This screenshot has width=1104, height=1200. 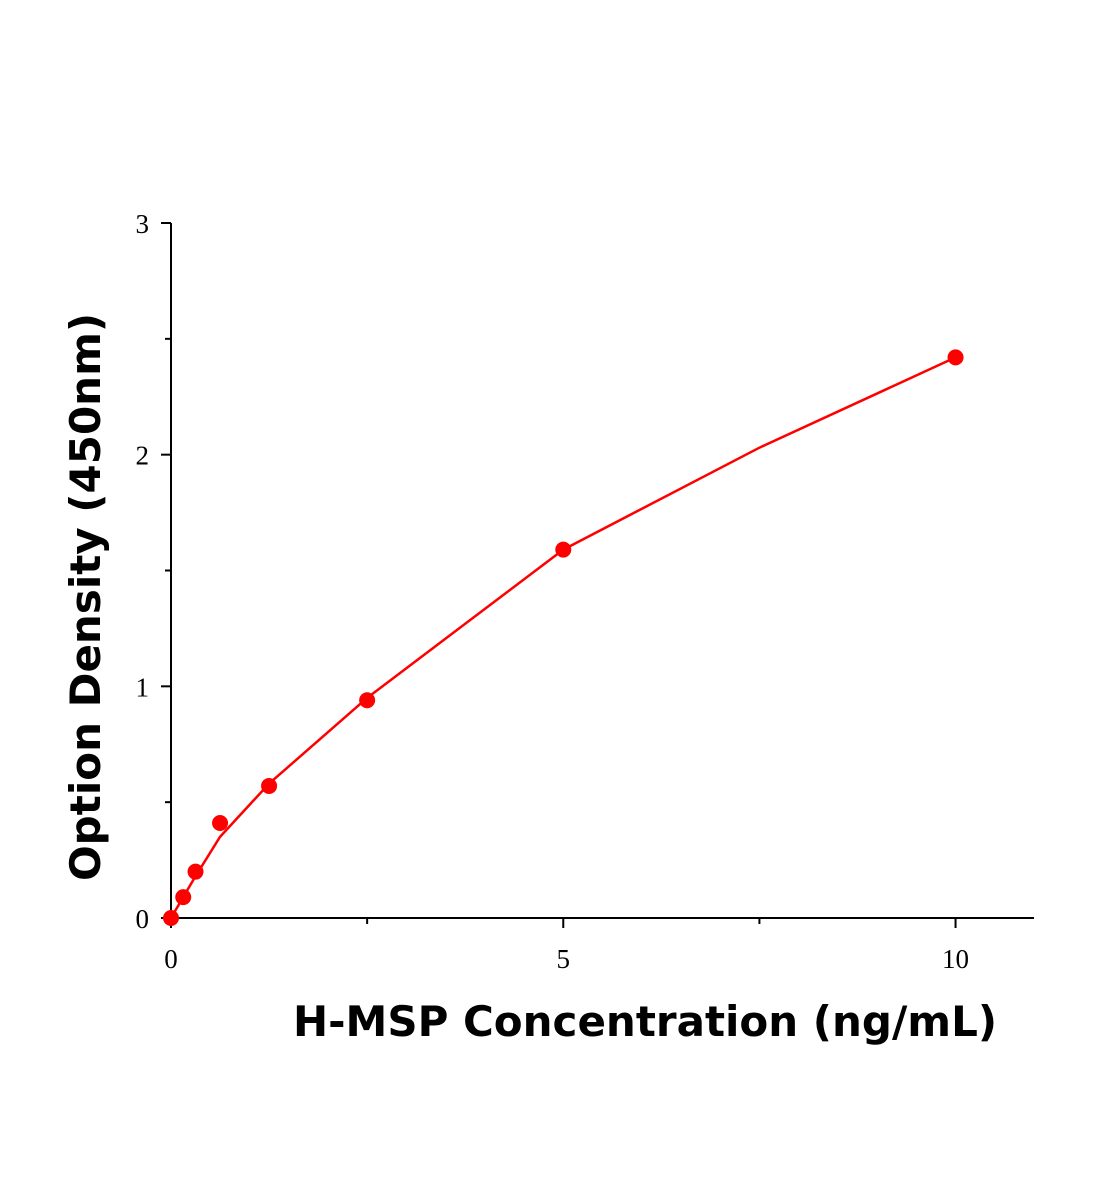 I want to click on y-tick-label: 3, so click(x=143, y=224).